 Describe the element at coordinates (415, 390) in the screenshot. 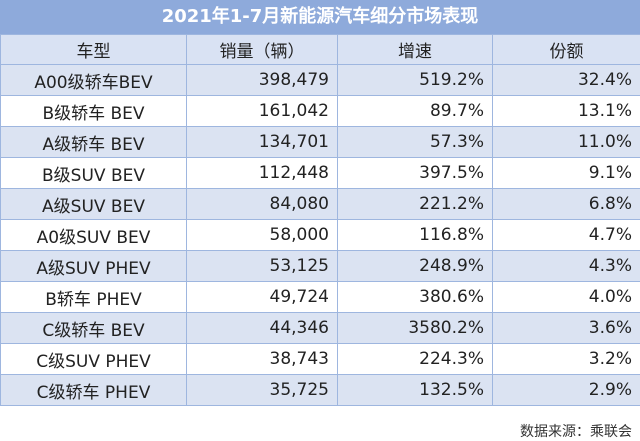

I see `growth-cell: 132.5%` at that location.